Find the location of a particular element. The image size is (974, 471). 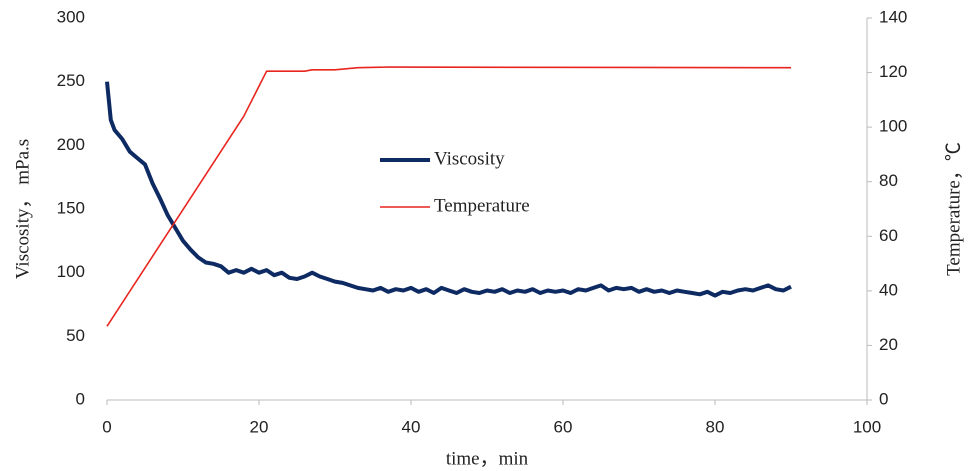

y2-tick-label: 60 is located at coordinates (888, 235).